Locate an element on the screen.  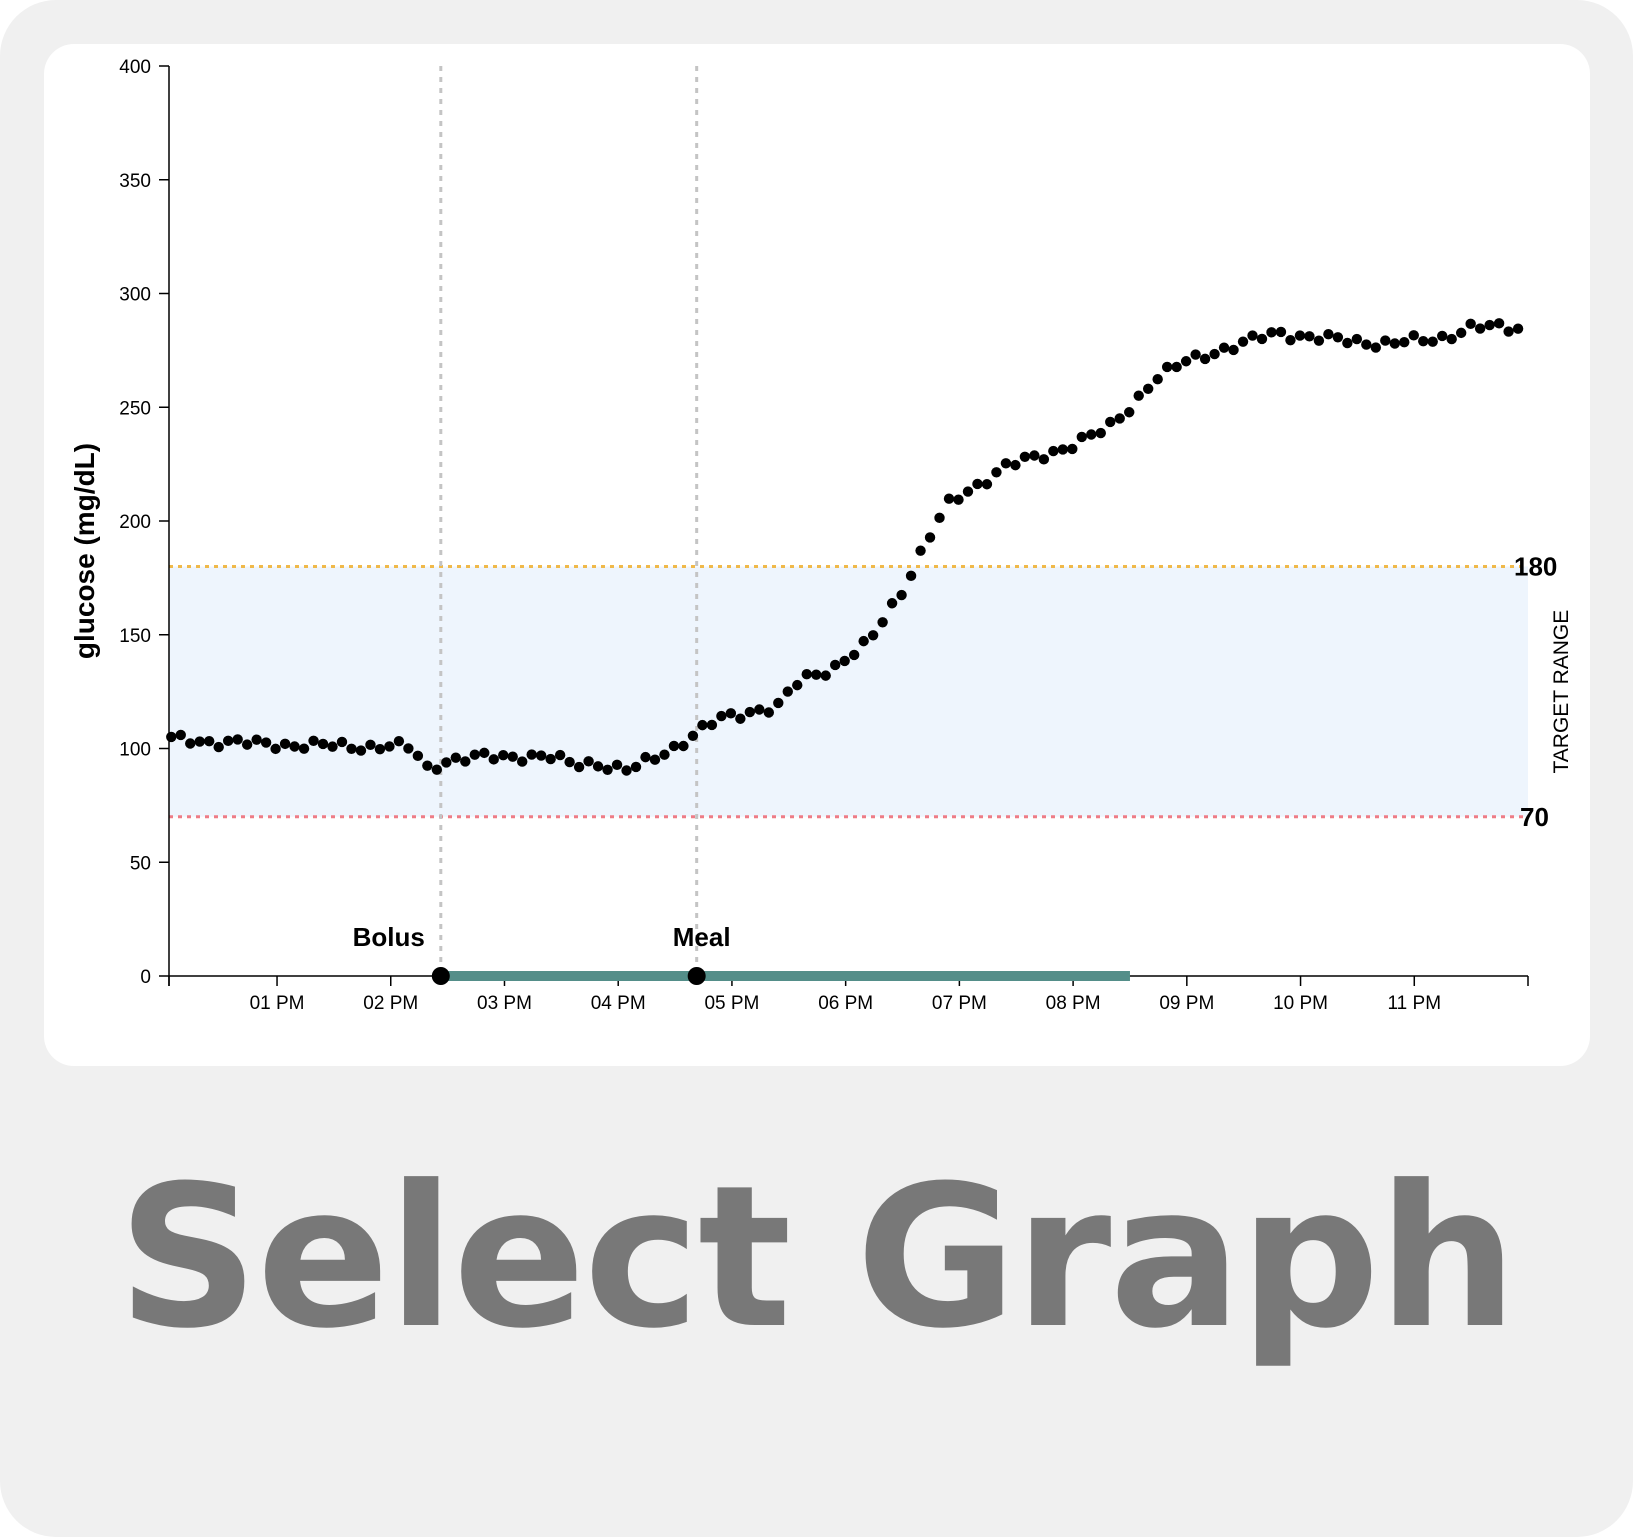
x-tick-label: 11 PM is located at coordinates (1415, 1003).